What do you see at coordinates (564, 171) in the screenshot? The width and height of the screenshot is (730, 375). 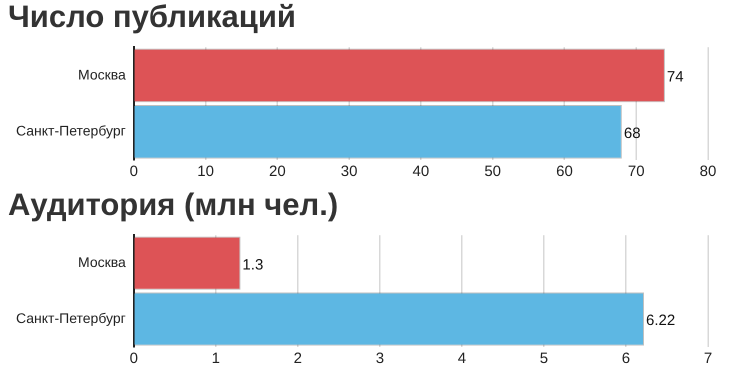 I see `x-tick-label: 60` at bounding box center [564, 171].